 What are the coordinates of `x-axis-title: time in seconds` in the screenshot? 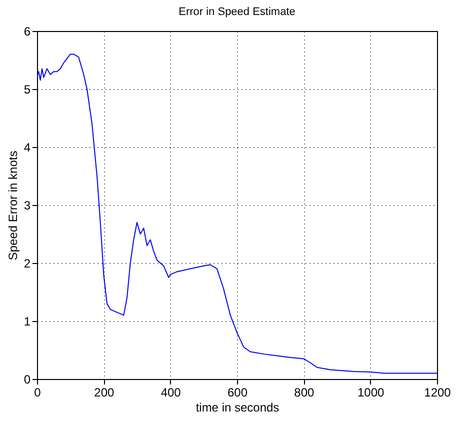 It's located at (238, 407).